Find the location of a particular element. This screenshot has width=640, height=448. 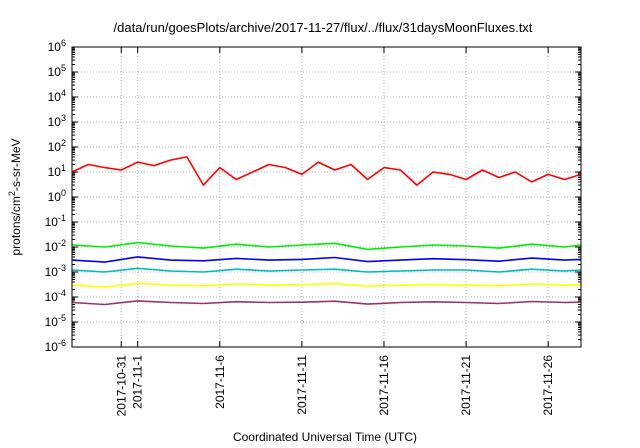

y-tick-label-exp: -6 is located at coordinates (62, 343).